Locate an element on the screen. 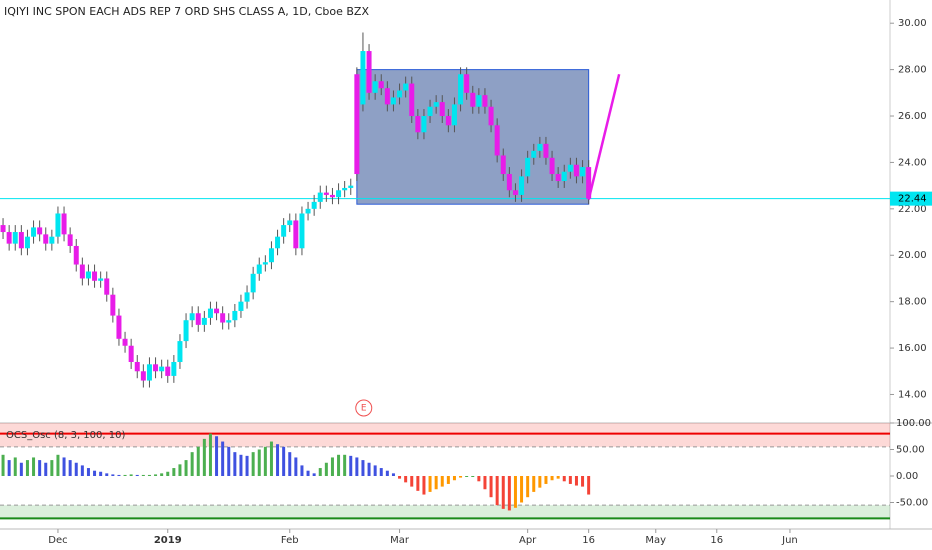 This screenshot has width=932, height=550. y-tick-label: 26.00 is located at coordinates (912, 116).